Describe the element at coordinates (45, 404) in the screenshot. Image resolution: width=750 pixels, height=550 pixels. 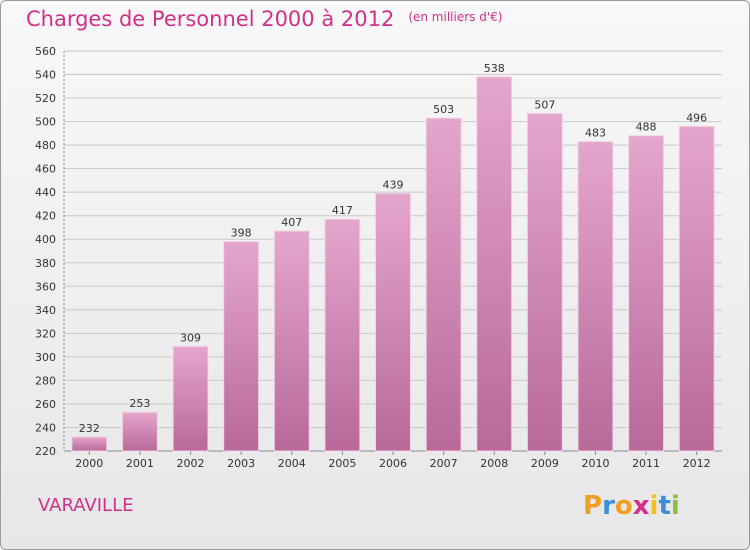
I see `y-tick-label: 260` at that location.